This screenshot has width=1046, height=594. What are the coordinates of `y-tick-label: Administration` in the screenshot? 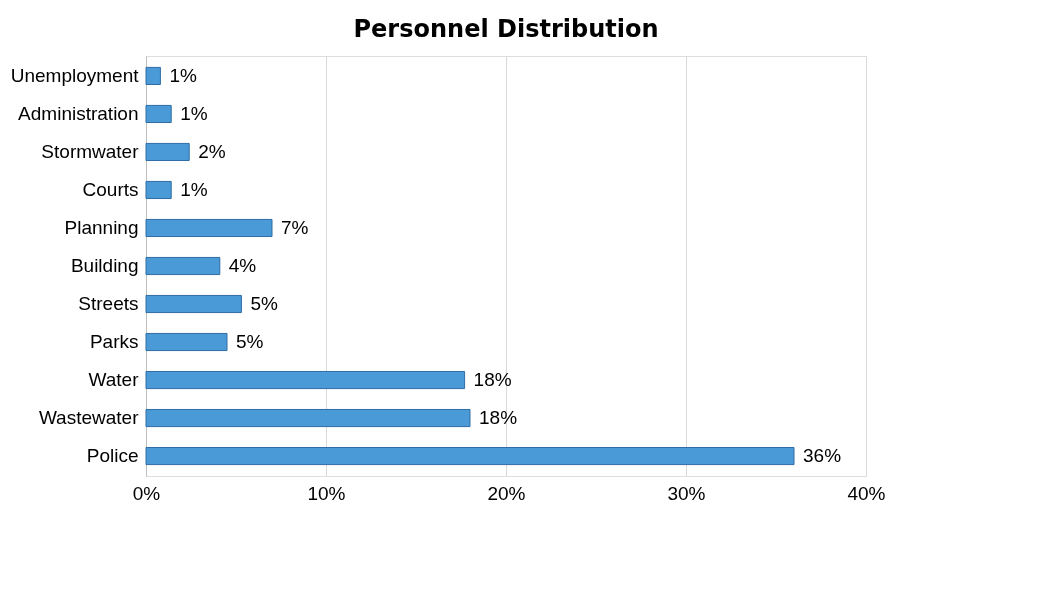 It's located at (78, 113).